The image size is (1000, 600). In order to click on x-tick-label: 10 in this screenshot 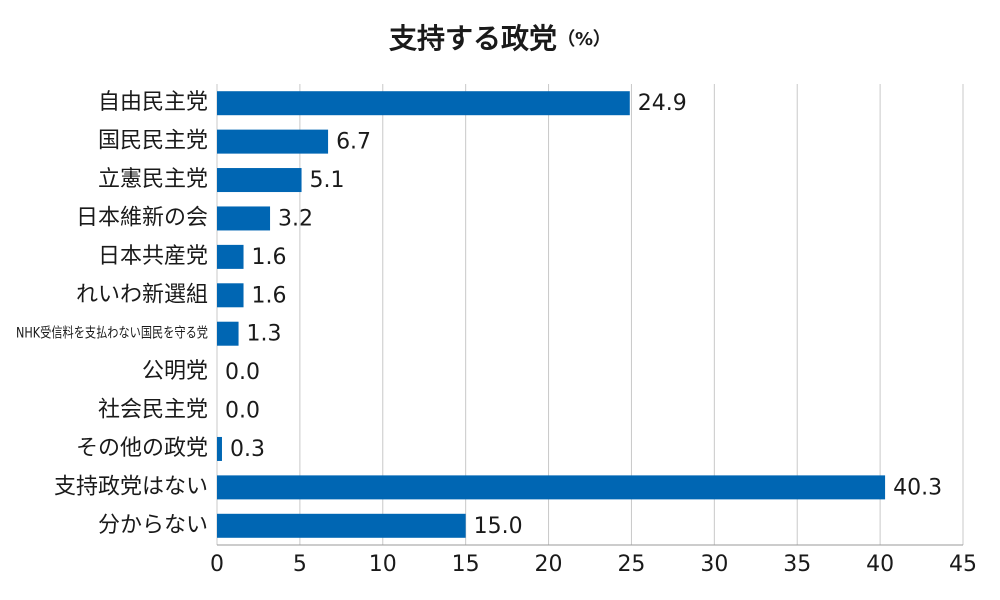, I will do `click(383, 564)`.